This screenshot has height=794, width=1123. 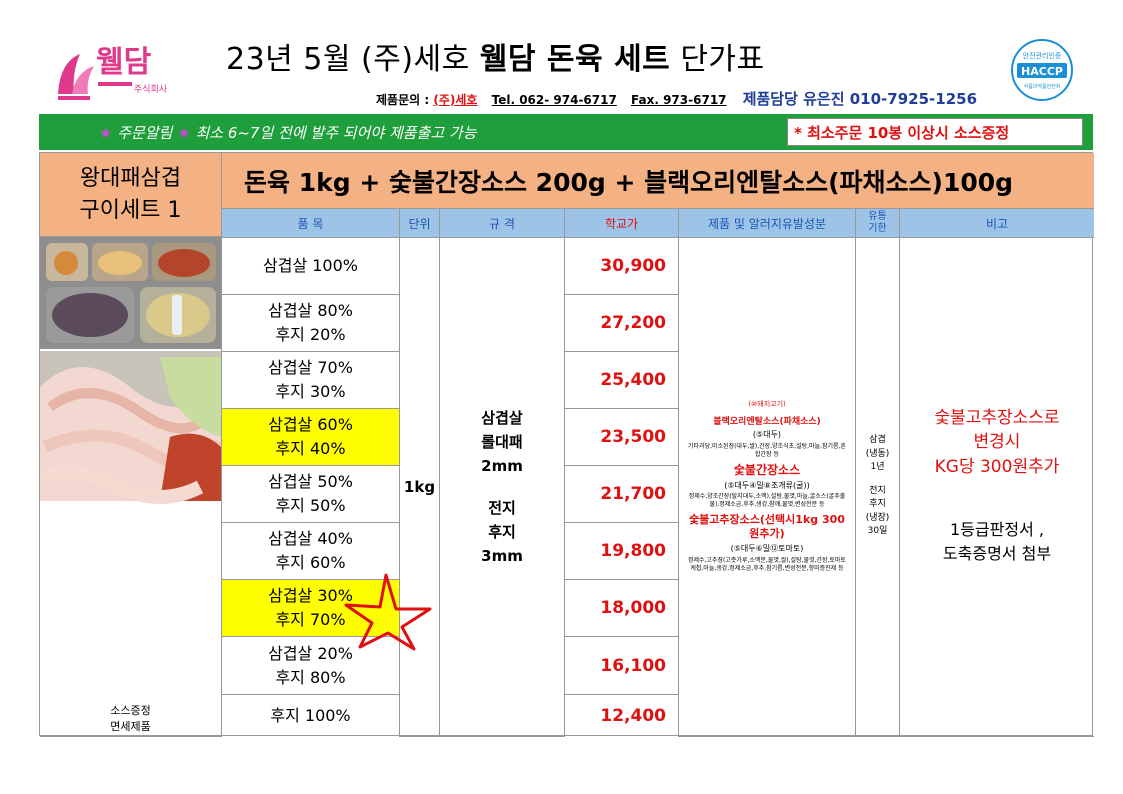 I want to click on page-title: 23년 5월 (주)세호 웰담 돈육 세트 단가표, so click(x=495, y=59).